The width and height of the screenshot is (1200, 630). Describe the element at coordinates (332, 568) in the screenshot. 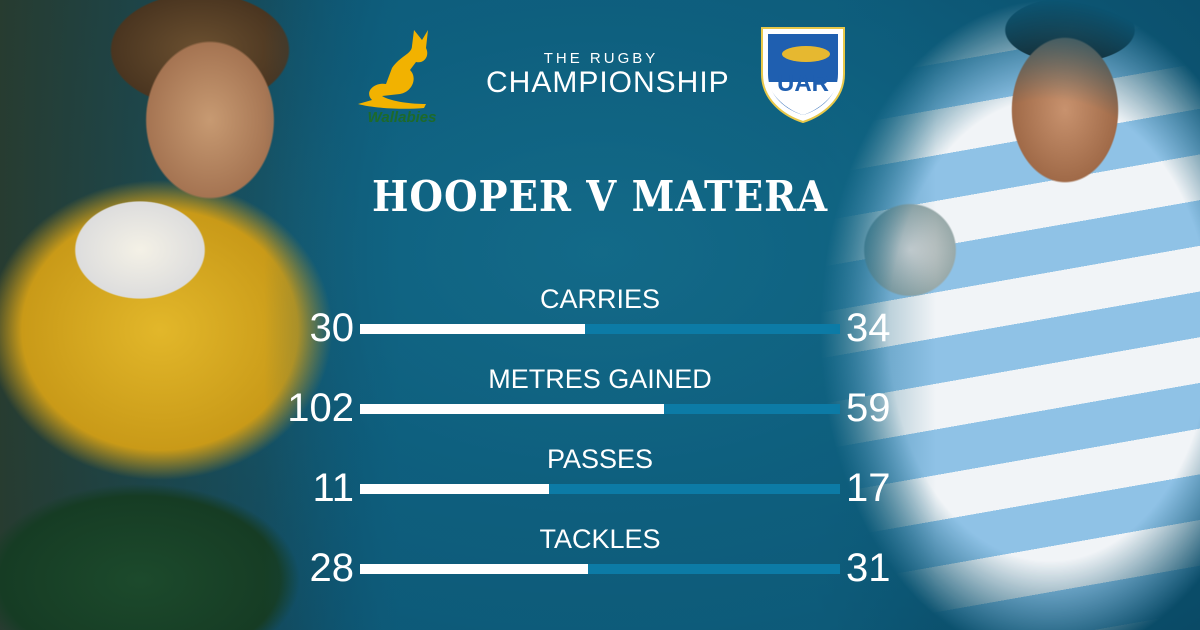

I see `left-value: 28` at that location.